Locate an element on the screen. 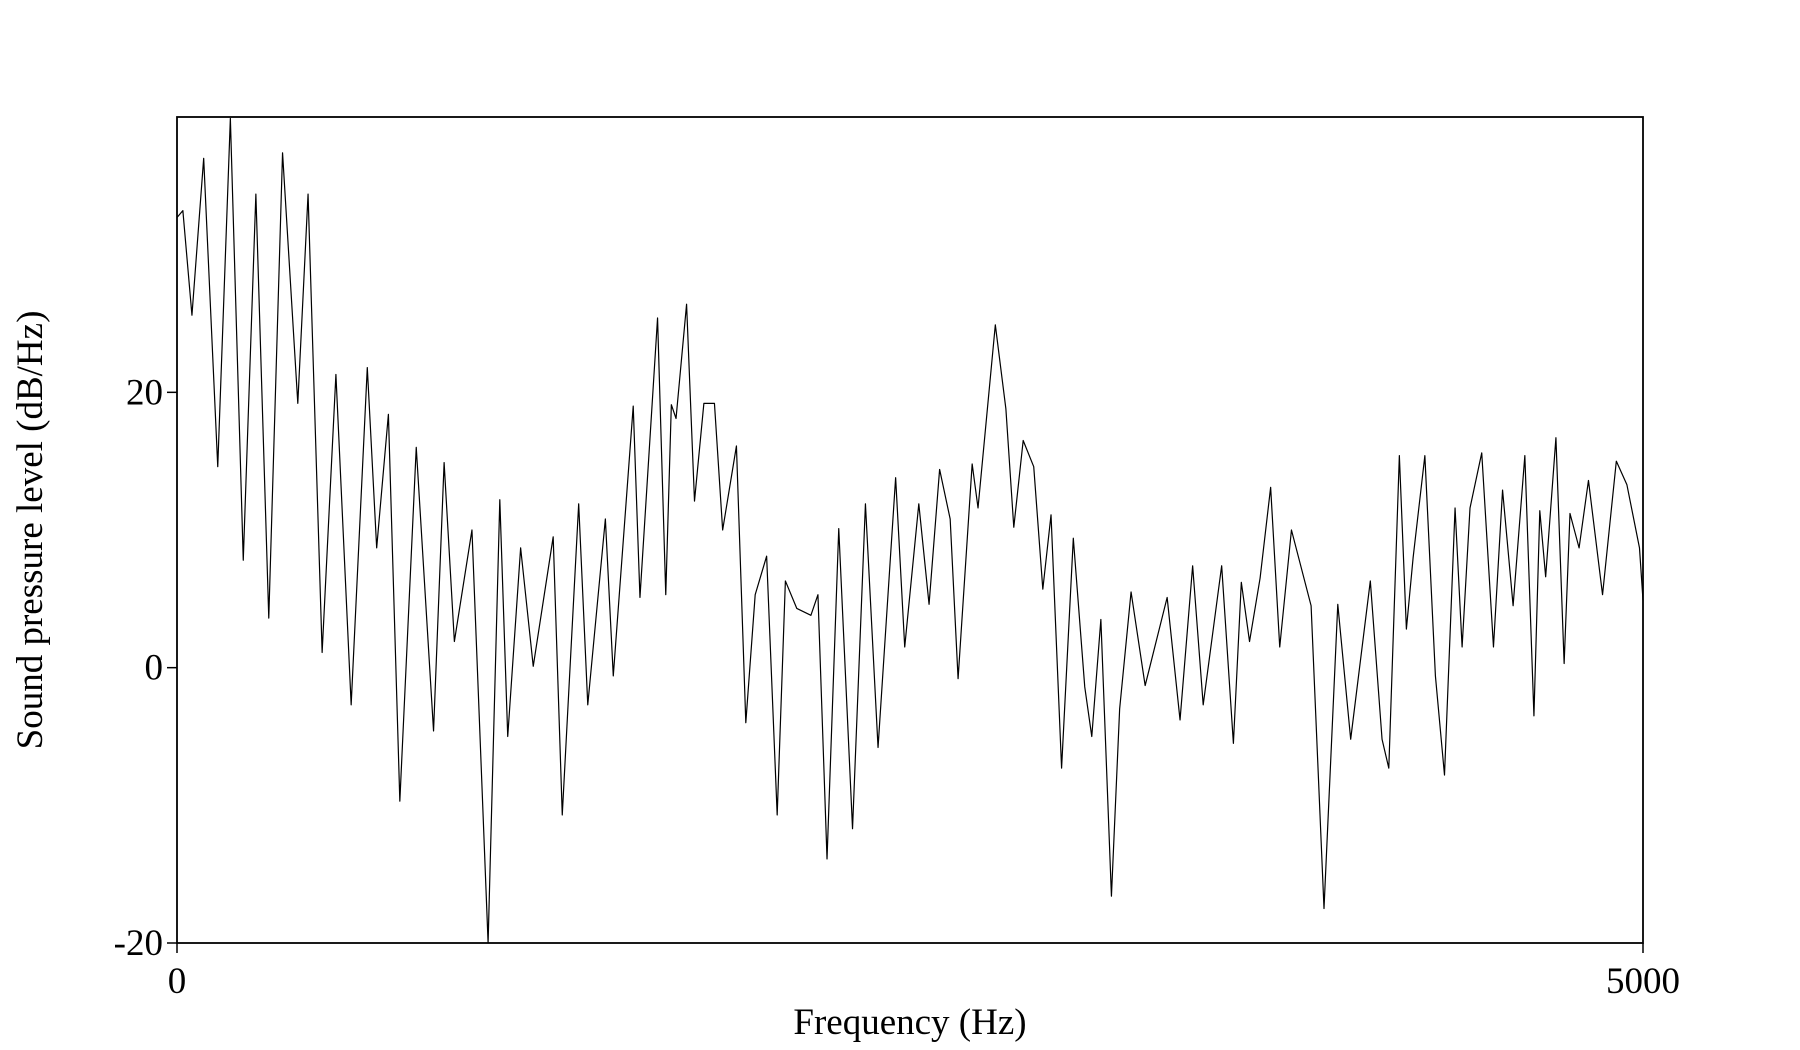  y-tick-label: 0 is located at coordinates (154, 668).